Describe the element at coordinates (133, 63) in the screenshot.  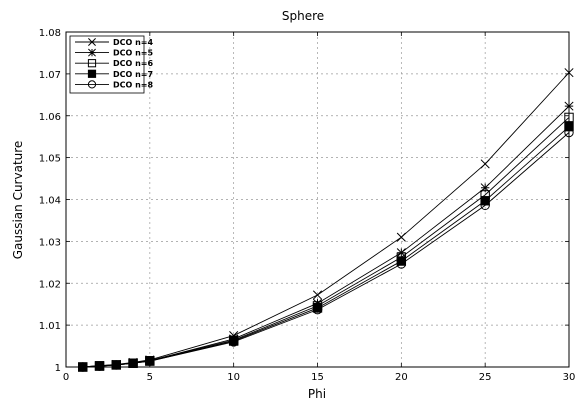
I see `legend-label: DCO n=6` at that location.